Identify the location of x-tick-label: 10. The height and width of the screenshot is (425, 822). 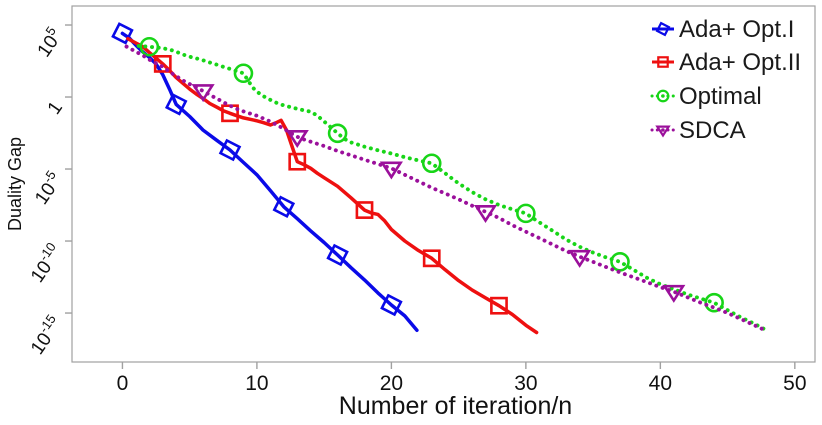
(256, 383).